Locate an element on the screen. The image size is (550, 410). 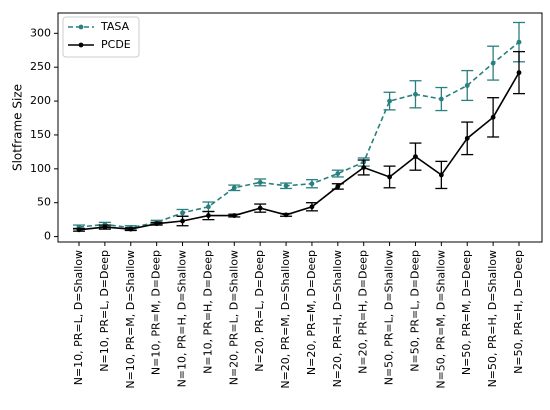
x-tick-label: N=10, PR=M, D=Deep is located at coordinates (156, 312).